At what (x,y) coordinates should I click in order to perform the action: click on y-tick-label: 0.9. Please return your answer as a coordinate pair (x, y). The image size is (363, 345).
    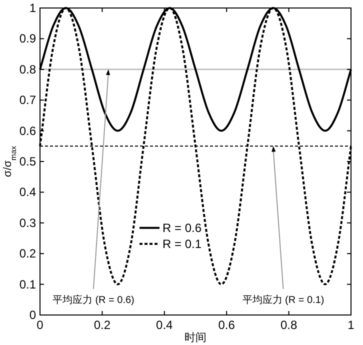
    Looking at the image, I should click on (27, 39).